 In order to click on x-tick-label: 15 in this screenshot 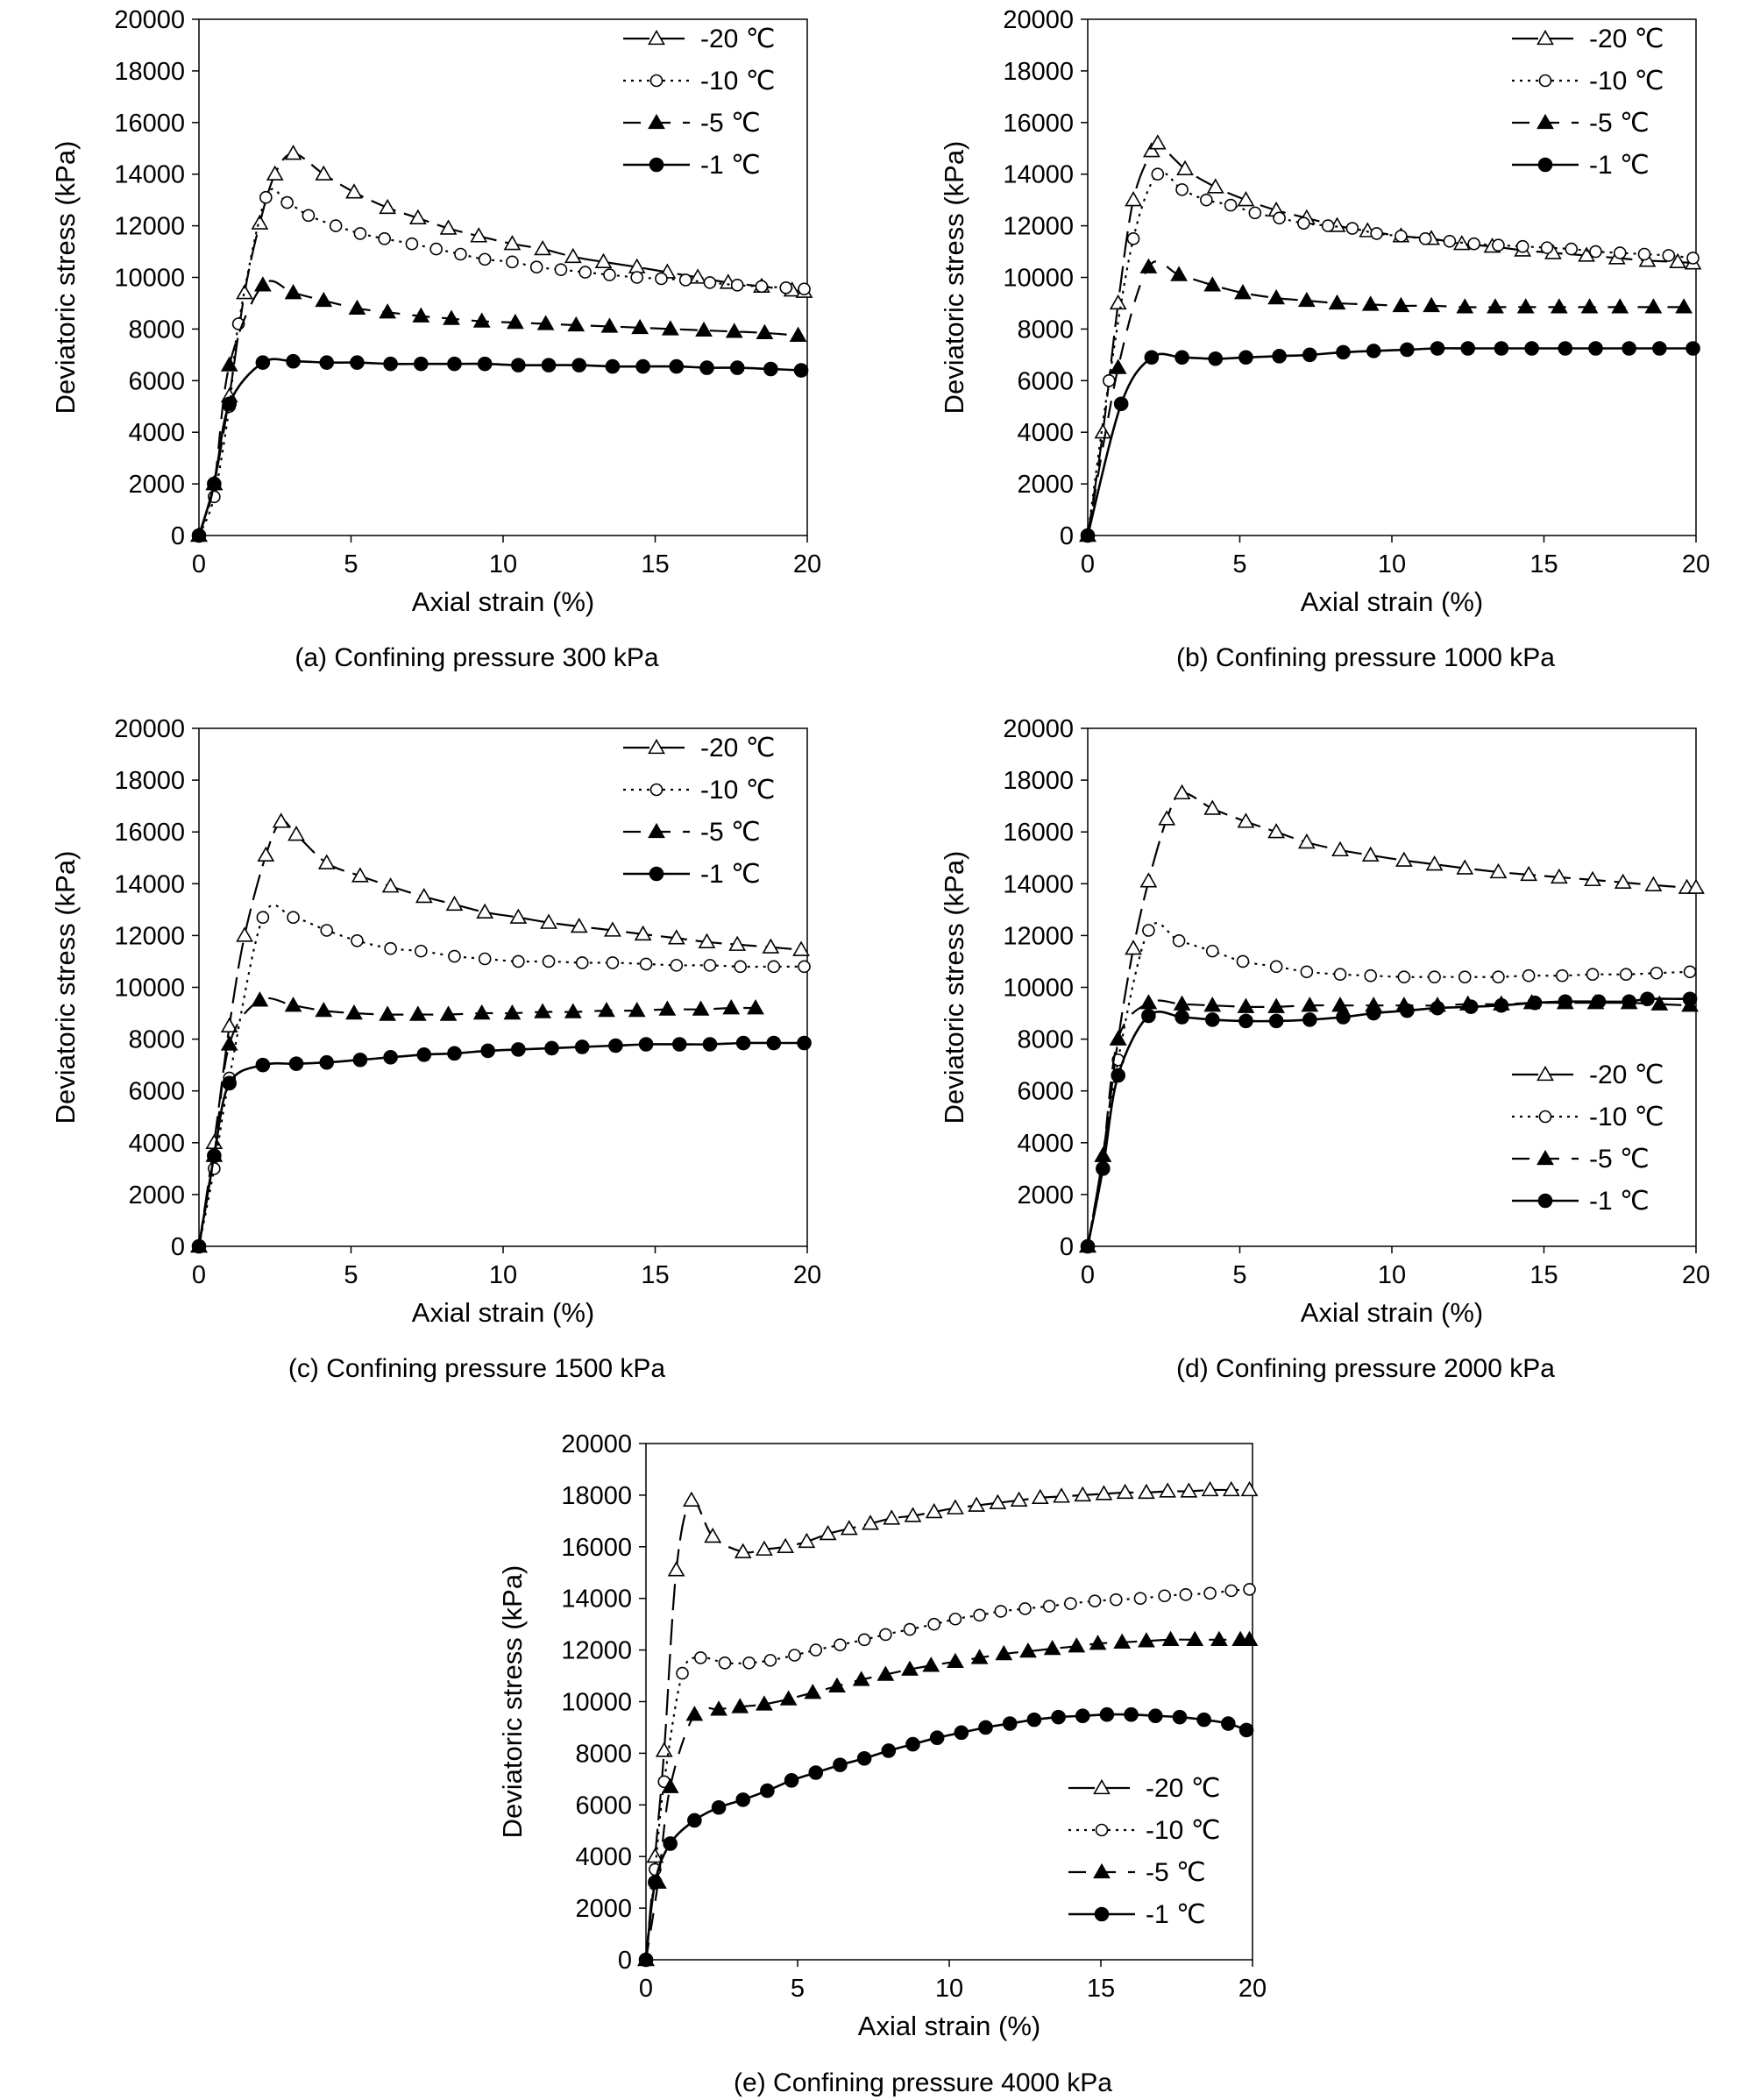, I will do `click(655, 1275)`.